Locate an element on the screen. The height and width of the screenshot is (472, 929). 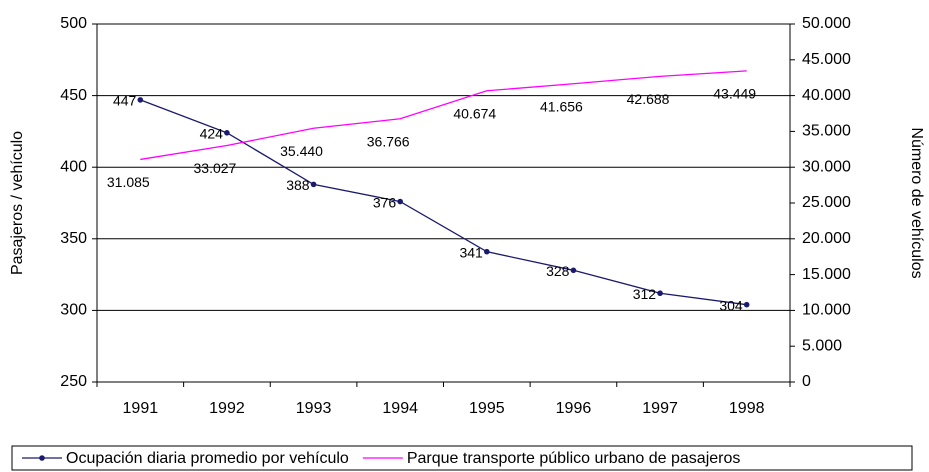
data-label: 43.449 is located at coordinates (734, 94).